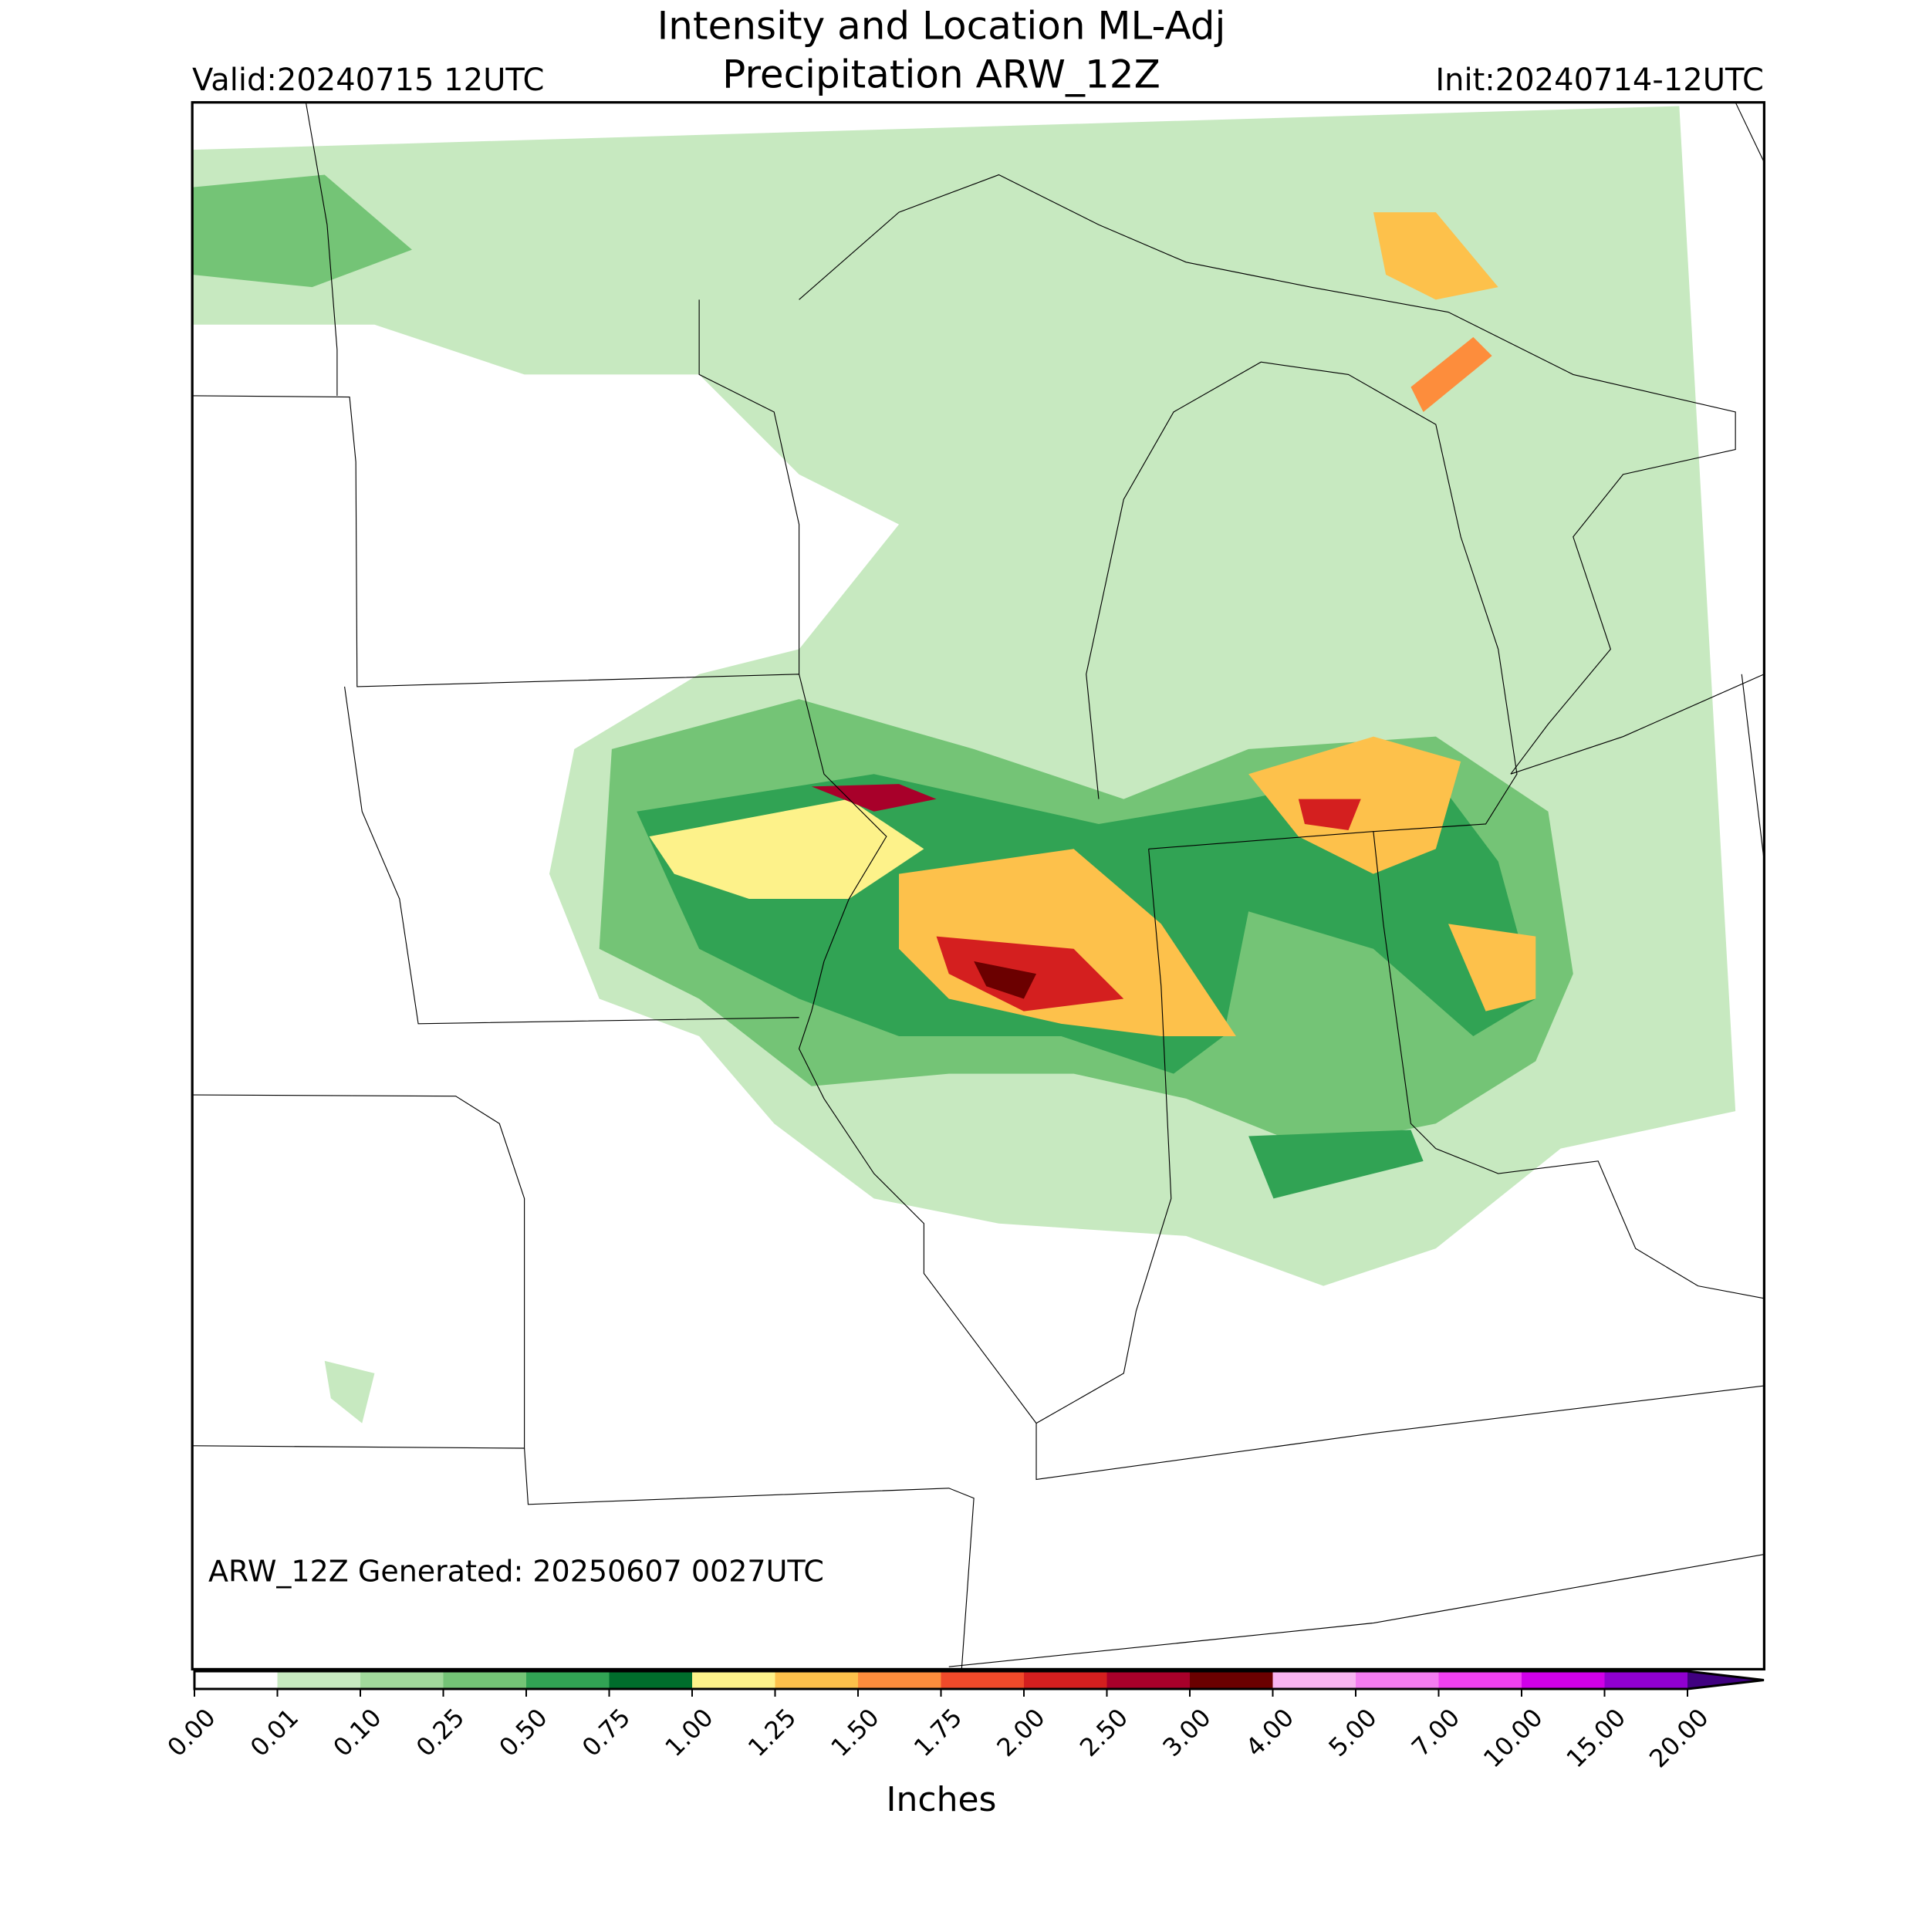 This screenshot has height=1932, width=1929. I want to click on colorbar-tick-label: 15.00, so click(1595, 1738).